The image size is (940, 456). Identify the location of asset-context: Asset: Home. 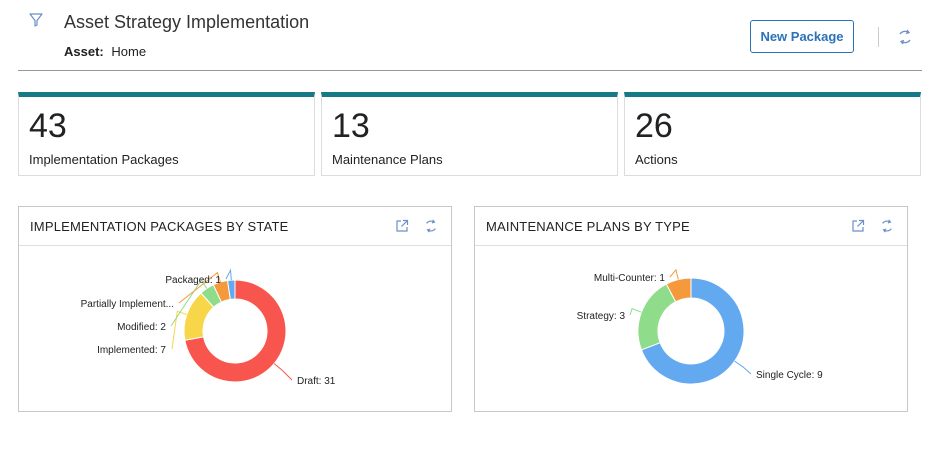
(105, 51).